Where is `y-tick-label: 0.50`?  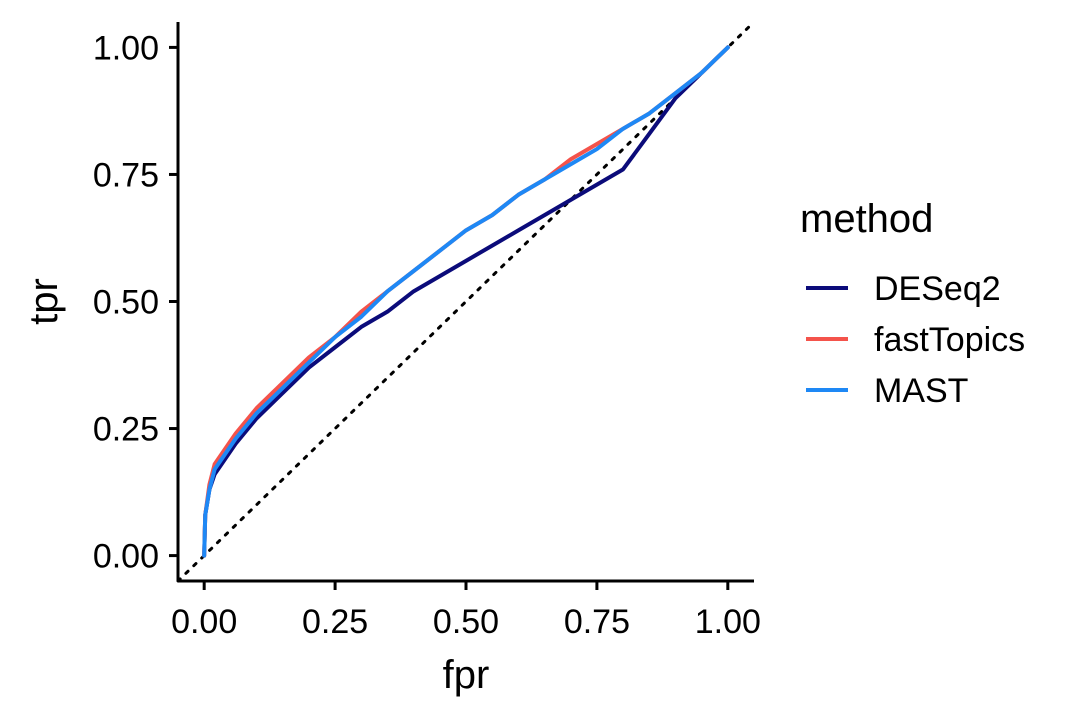 y-tick-label: 0.50 is located at coordinates (126, 303).